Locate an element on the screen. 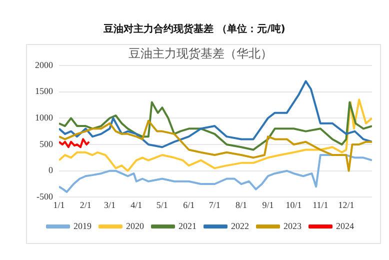 The height and width of the screenshot is (260, 389). y-tick-label: -500 is located at coordinates (45, 197).